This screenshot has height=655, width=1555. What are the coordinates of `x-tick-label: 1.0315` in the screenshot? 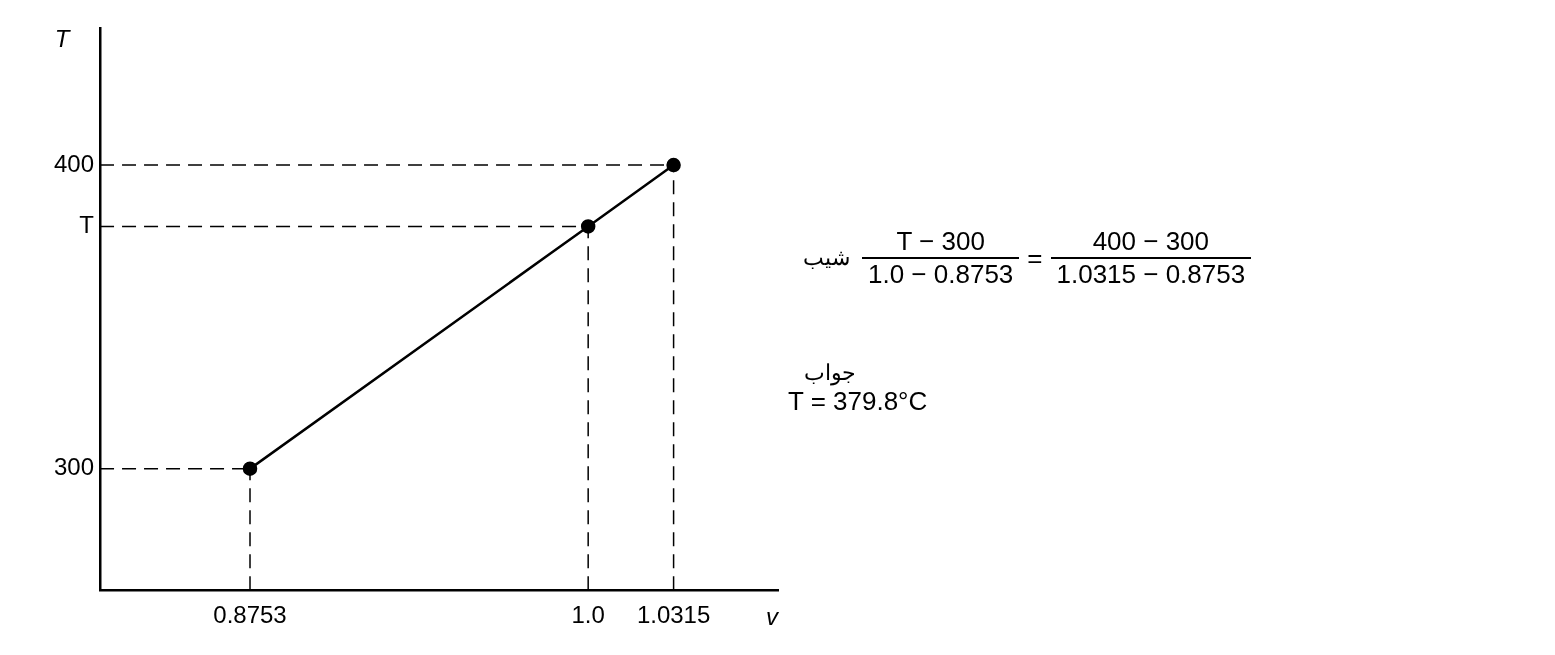 It's located at (673, 615).